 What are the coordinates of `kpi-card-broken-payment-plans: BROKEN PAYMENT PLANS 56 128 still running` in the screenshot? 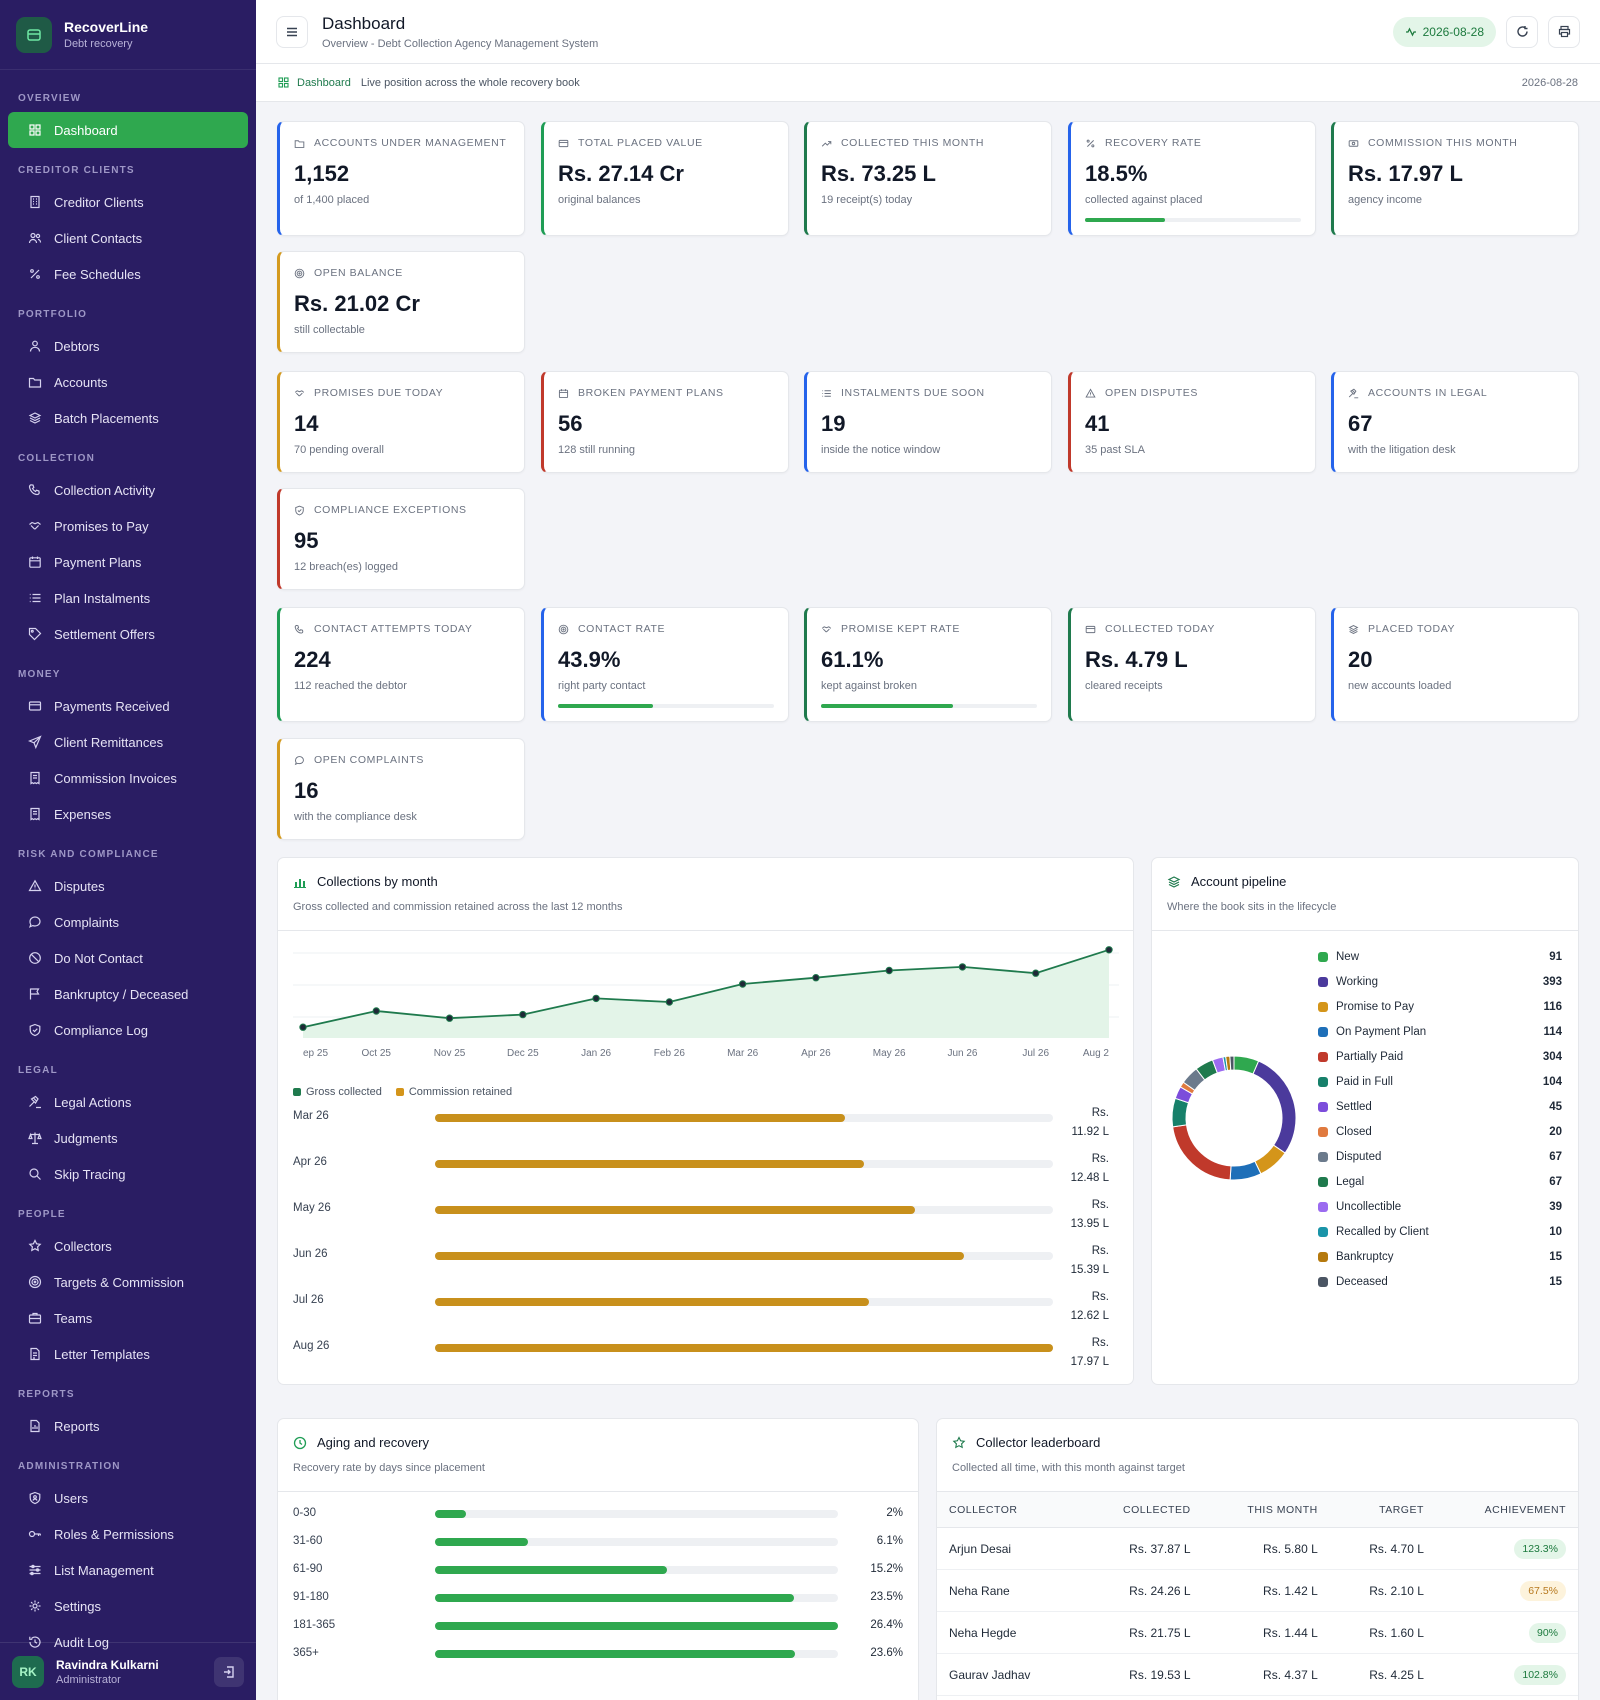 It's located at (665, 422).